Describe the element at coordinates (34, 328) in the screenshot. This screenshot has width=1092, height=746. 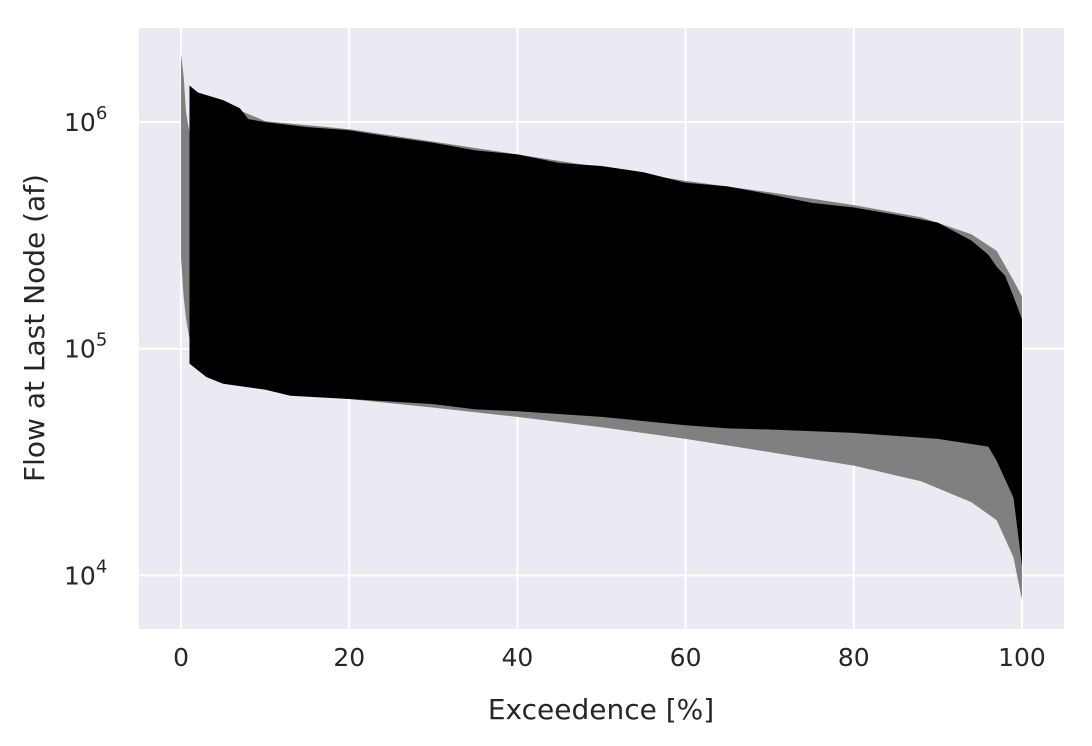
I see `y-axis-label: Flow at Last Node (af)` at that location.